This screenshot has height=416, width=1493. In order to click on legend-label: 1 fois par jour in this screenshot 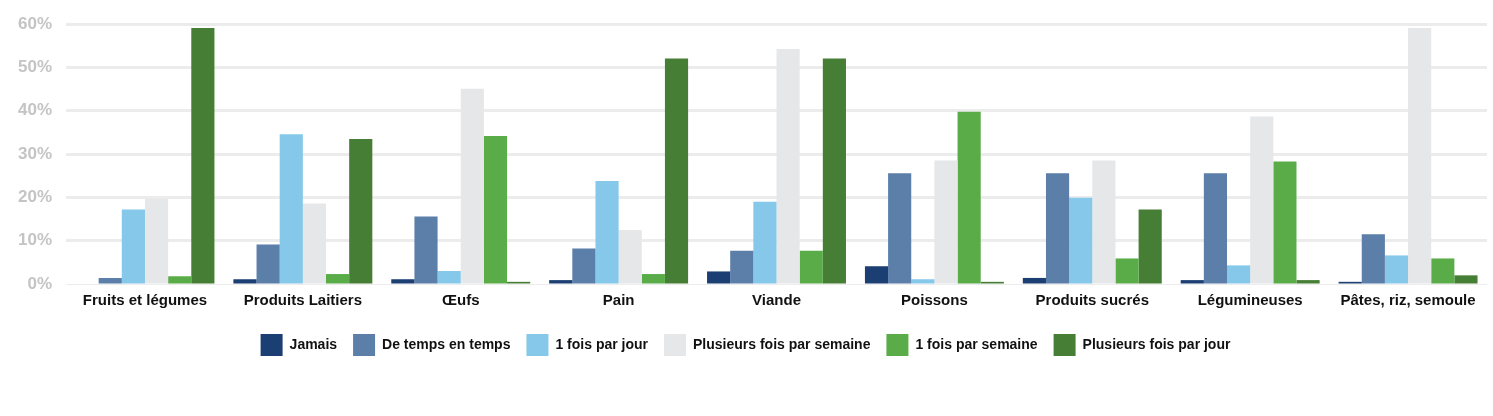, I will do `click(602, 343)`.